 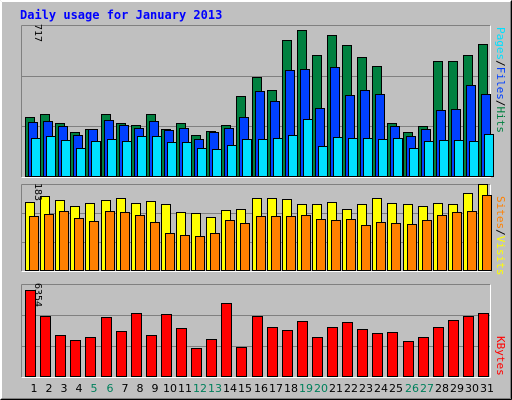 I want to click on day-label: 7, so click(x=125, y=388).